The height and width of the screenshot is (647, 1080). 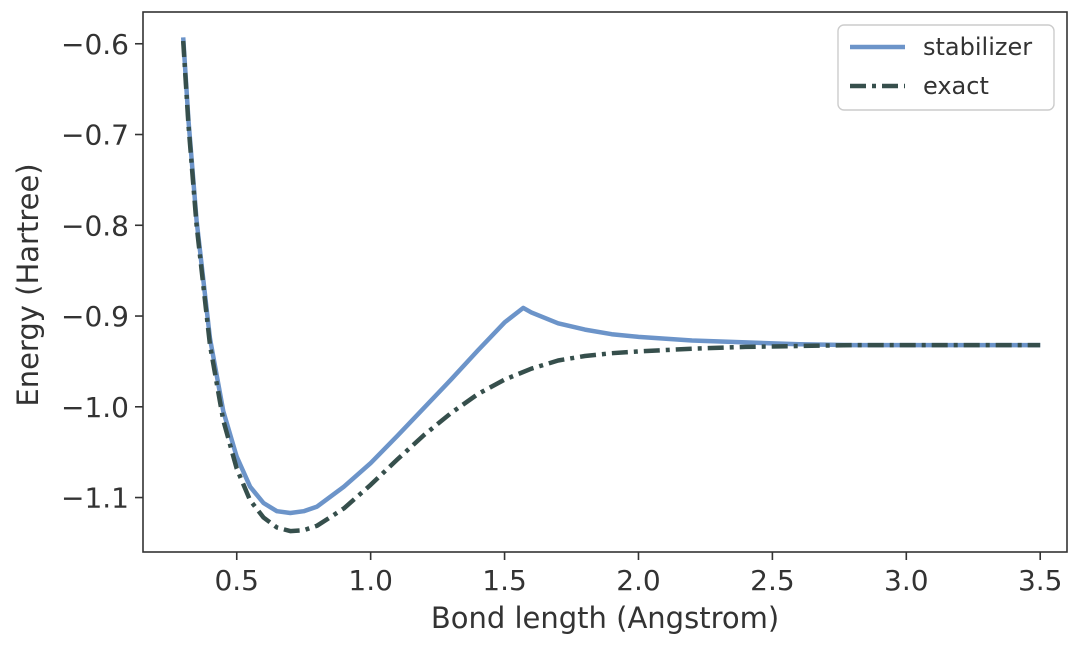 What do you see at coordinates (906, 580) in the screenshot?
I see `x-tick-label: 3.0` at bounding box center [906, 580].